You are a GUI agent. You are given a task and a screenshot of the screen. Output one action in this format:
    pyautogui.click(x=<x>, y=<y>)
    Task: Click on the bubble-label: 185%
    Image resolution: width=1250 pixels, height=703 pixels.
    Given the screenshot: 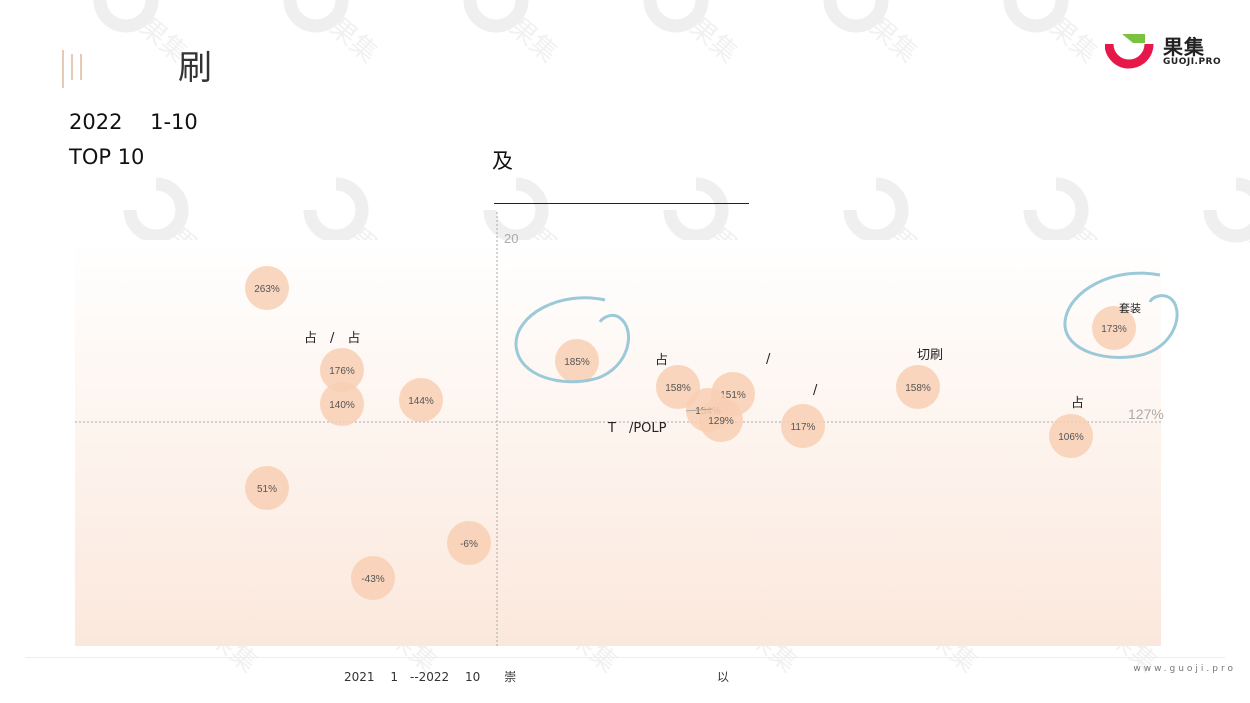 What is the action you would take?
    pyautogui.click(x=577, y=362)
    